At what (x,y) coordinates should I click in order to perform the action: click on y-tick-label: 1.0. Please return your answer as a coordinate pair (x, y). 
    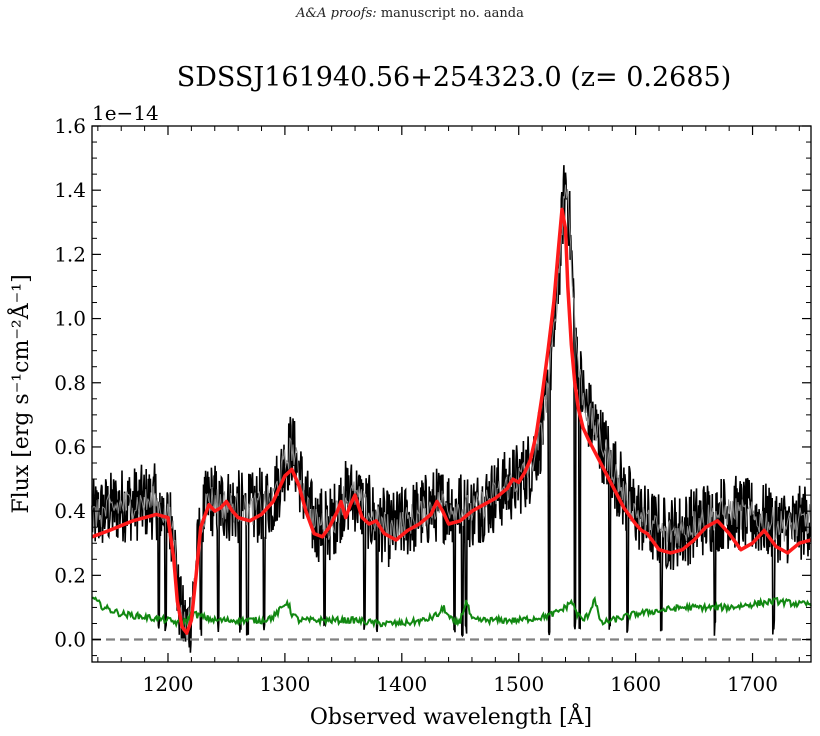
    Looking at the image, I should click on (70, 319).